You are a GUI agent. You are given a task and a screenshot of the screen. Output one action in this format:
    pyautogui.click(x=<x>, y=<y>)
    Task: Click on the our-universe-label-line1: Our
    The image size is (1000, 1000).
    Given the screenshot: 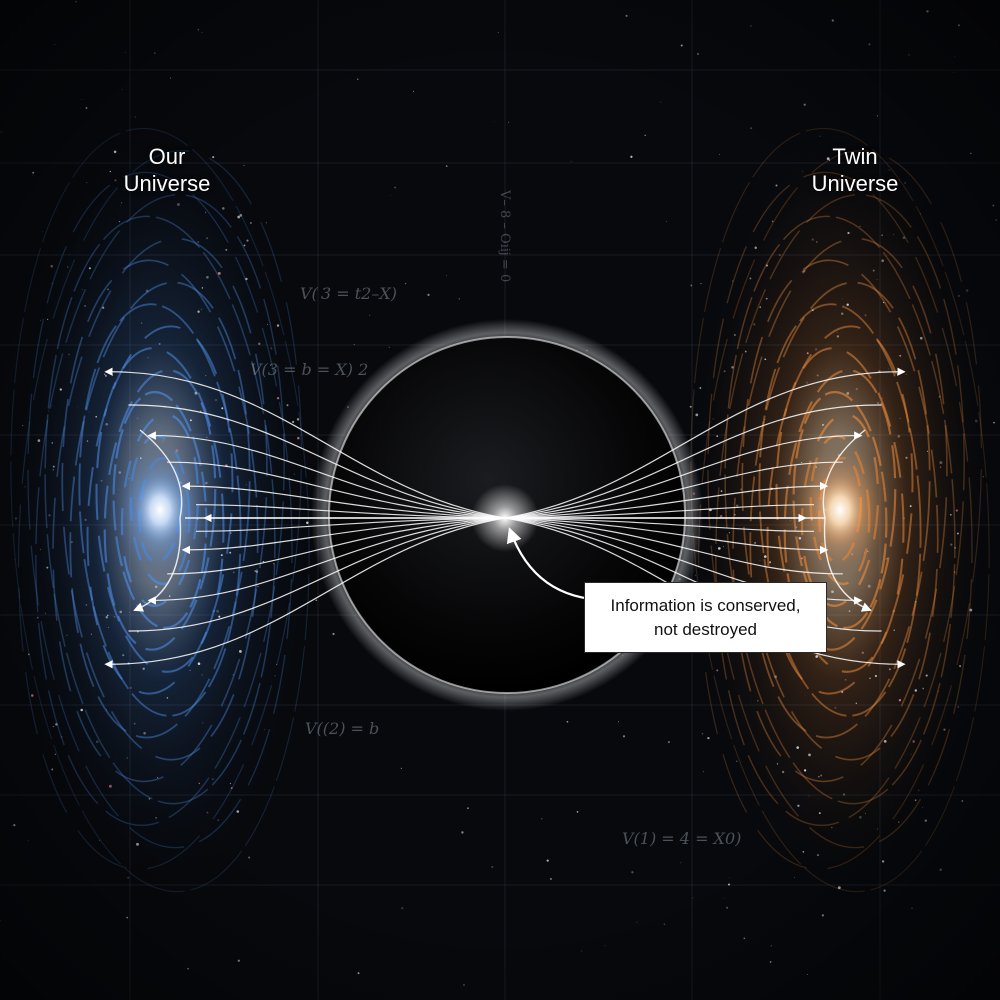 What is the action you would take?
    pyautogui.click(x=167, y=156)
    